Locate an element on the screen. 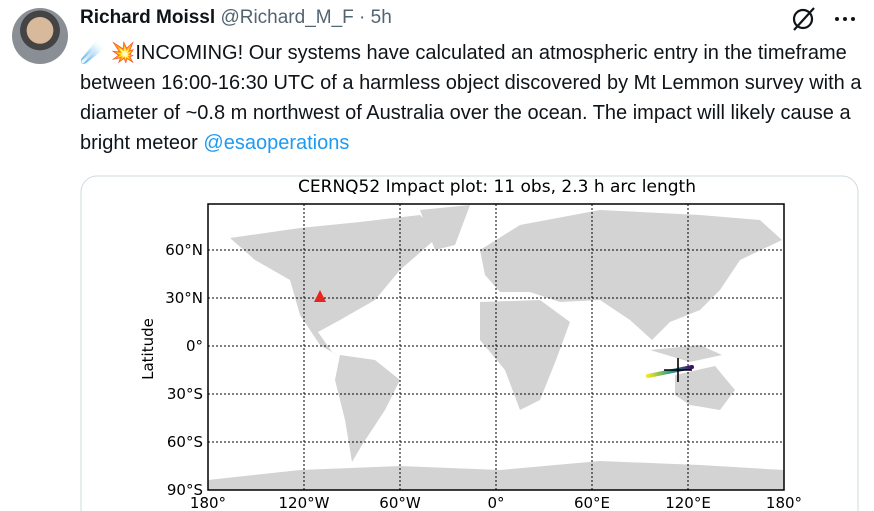  y-tick-label: 90°S is located at coordinates (185, 490).